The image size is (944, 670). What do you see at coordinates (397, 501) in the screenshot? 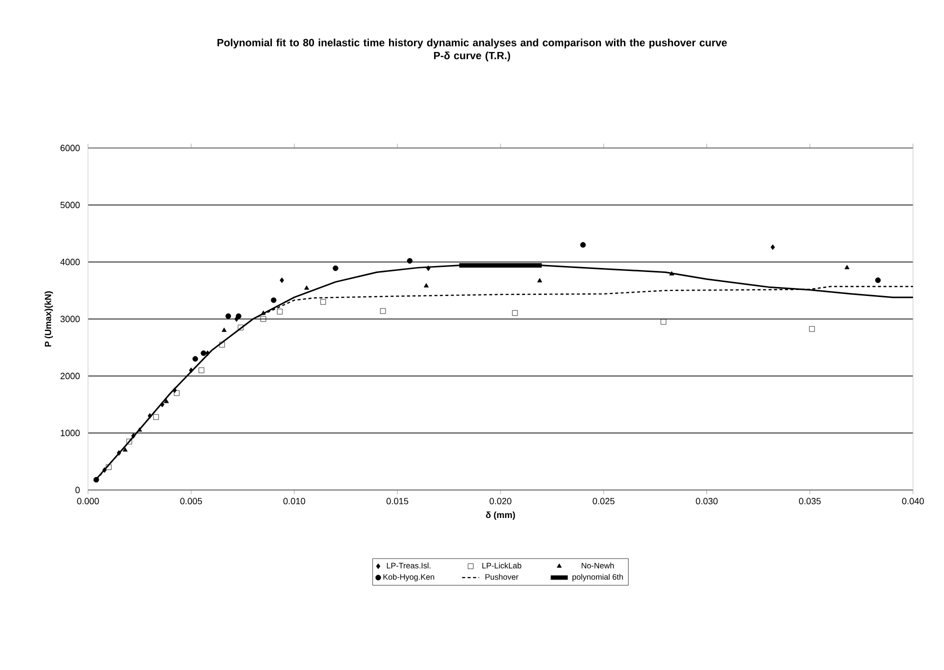
I see `x-tick-label: 0.015` at bounding box center [397, 501].